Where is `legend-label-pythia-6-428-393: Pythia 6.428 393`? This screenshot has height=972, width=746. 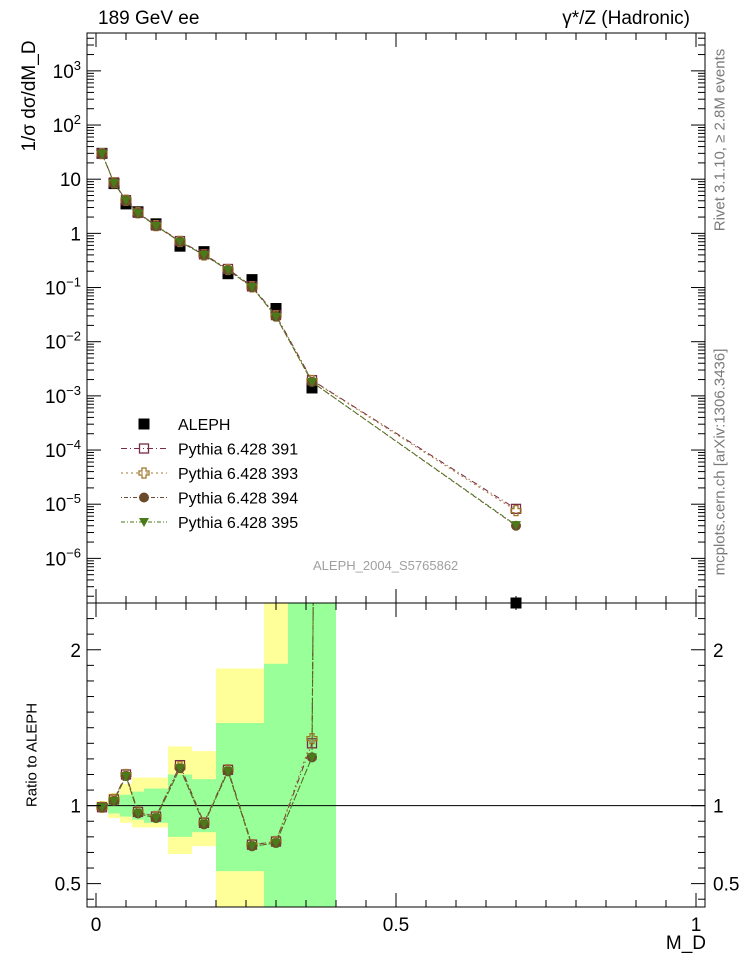 legend-label-pythia-6-428-393: Pythia 6.428 393 is located at coordinates (238, 474).